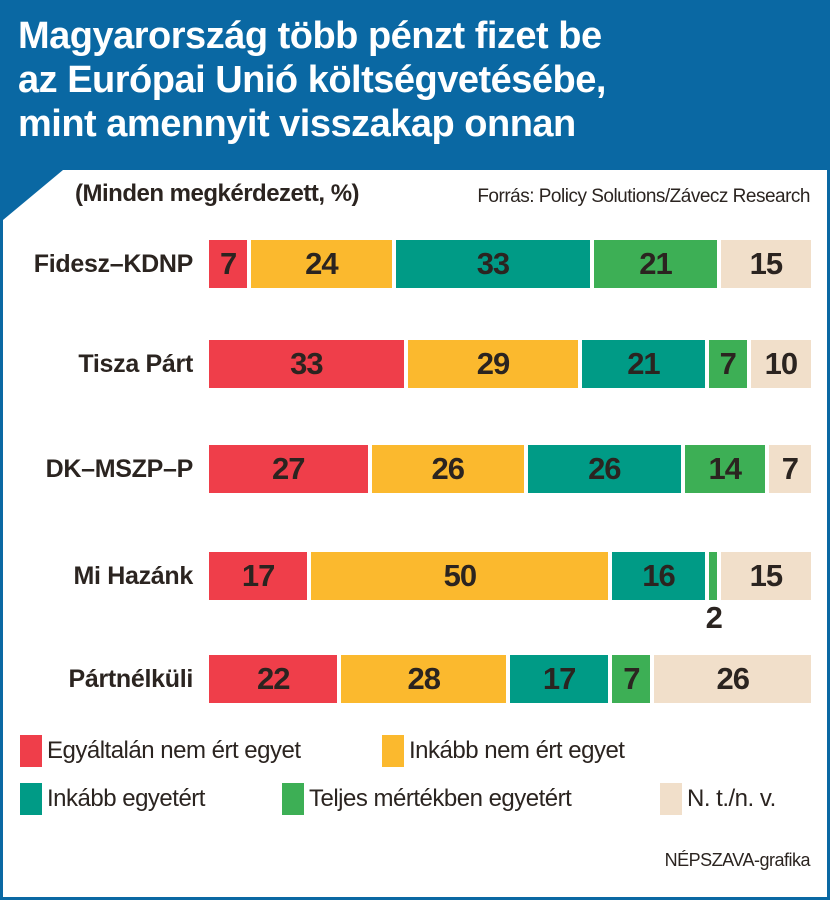 Image resolution: width=830 pixels, height=900 pixels. I want to click on legend-item-strongly-disagree: Egyáltalán nem ért egyet, so click(160, 751).